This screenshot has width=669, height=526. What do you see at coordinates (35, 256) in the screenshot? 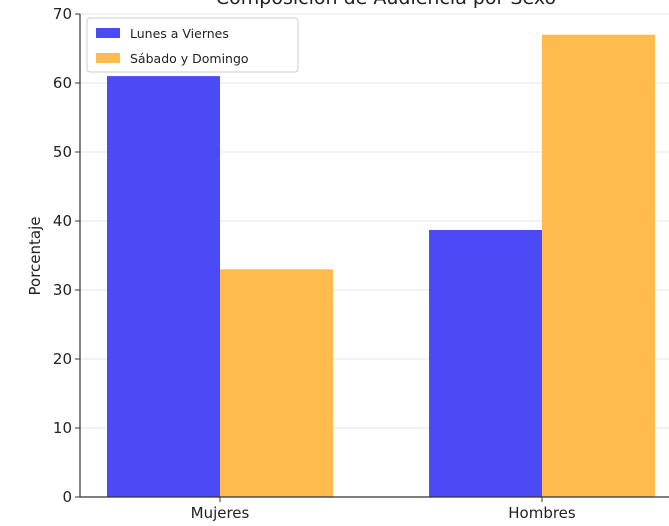
I see `y-axis-label: Porcentaje` at bounding box center [35, 256].